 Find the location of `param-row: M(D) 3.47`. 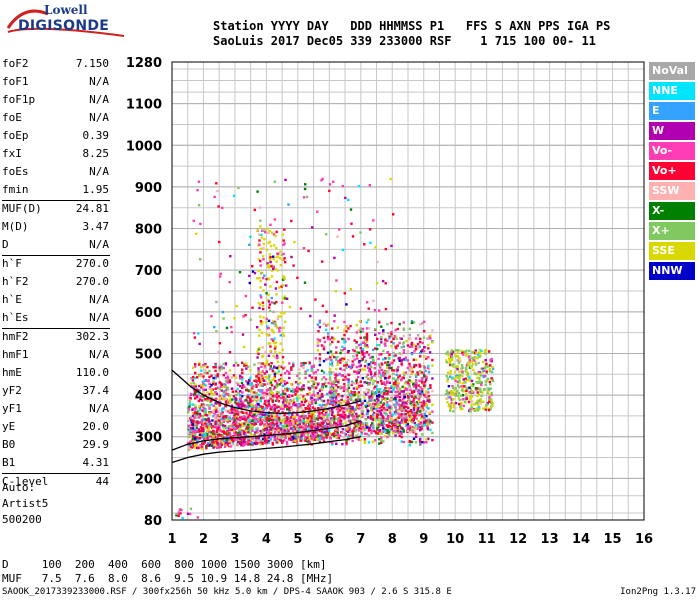

param-row: M(D) 3.47 is located at coordinates (82, 228).